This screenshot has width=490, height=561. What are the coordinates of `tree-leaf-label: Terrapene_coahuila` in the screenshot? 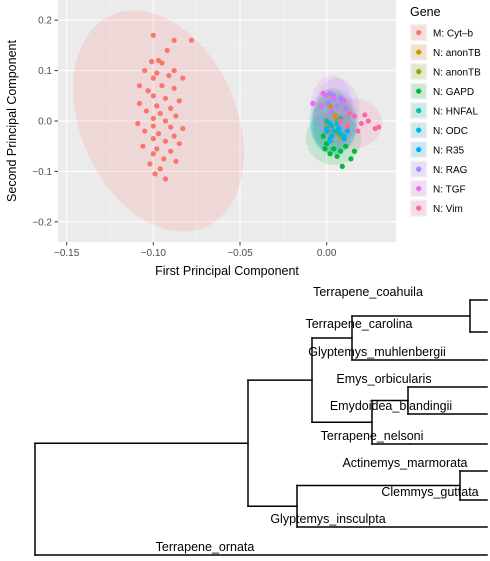 It's located at (368, 292).